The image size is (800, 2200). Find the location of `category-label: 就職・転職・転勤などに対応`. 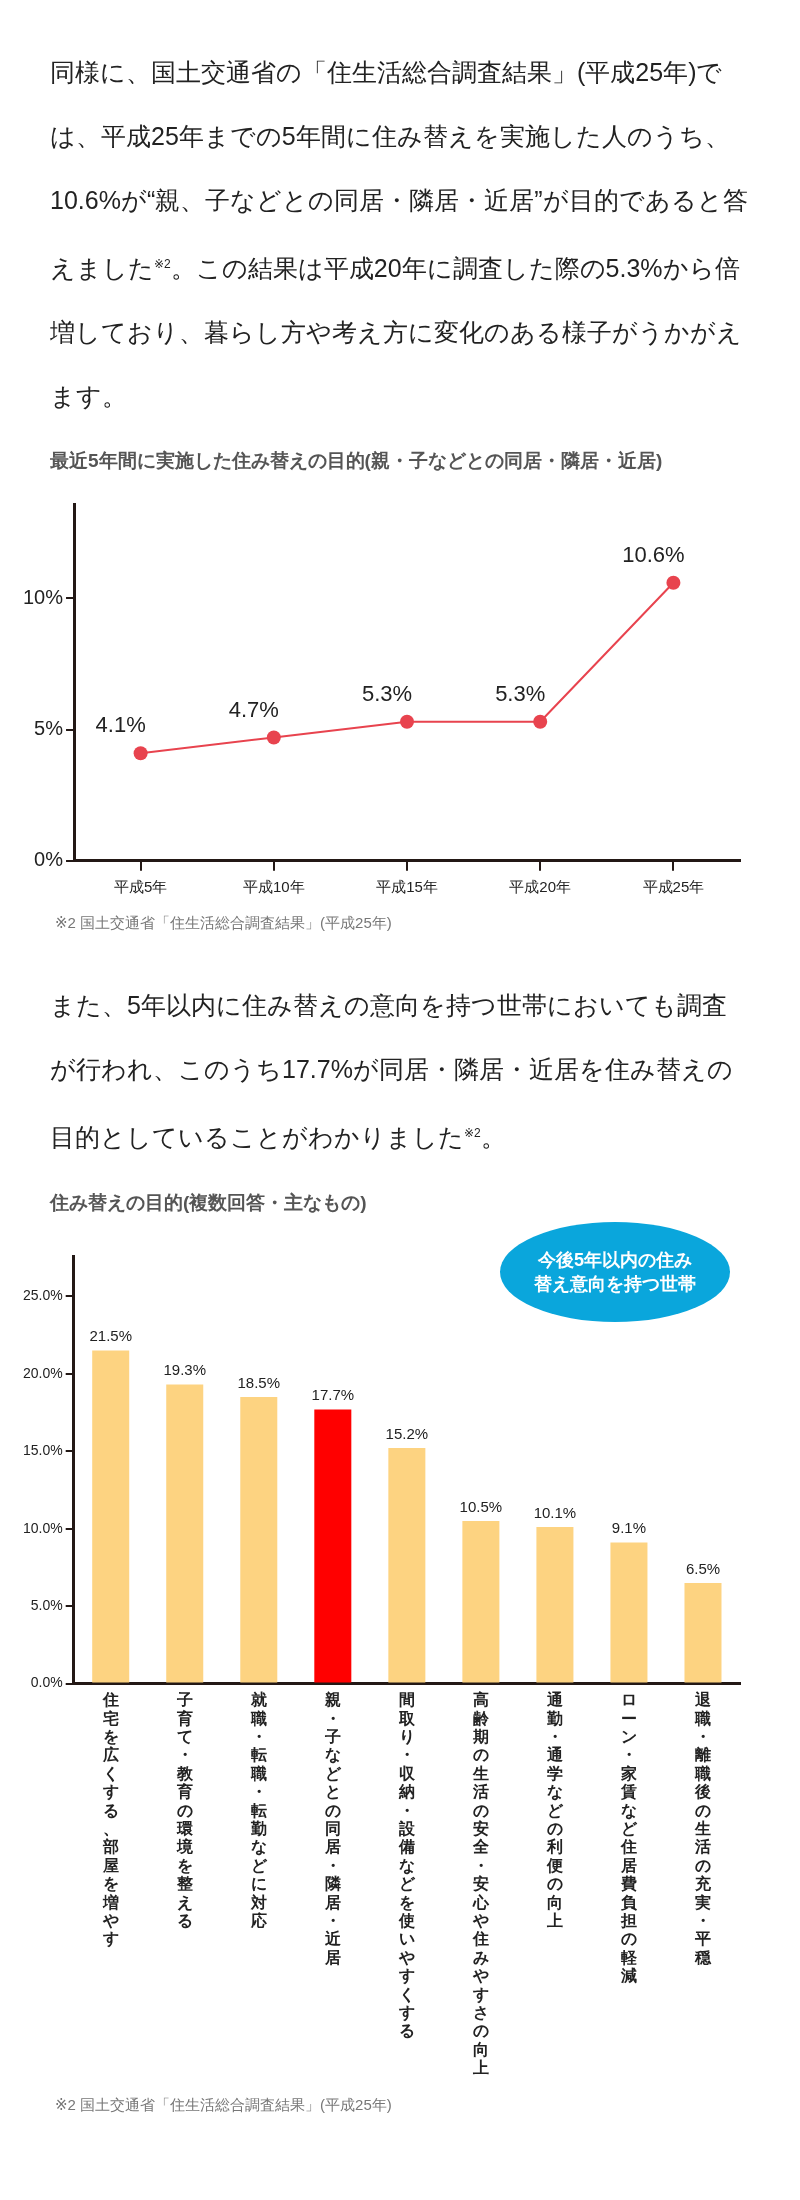

category-label: 就職・転職・転勤などに対応 is located at coordinates (258, 1809).